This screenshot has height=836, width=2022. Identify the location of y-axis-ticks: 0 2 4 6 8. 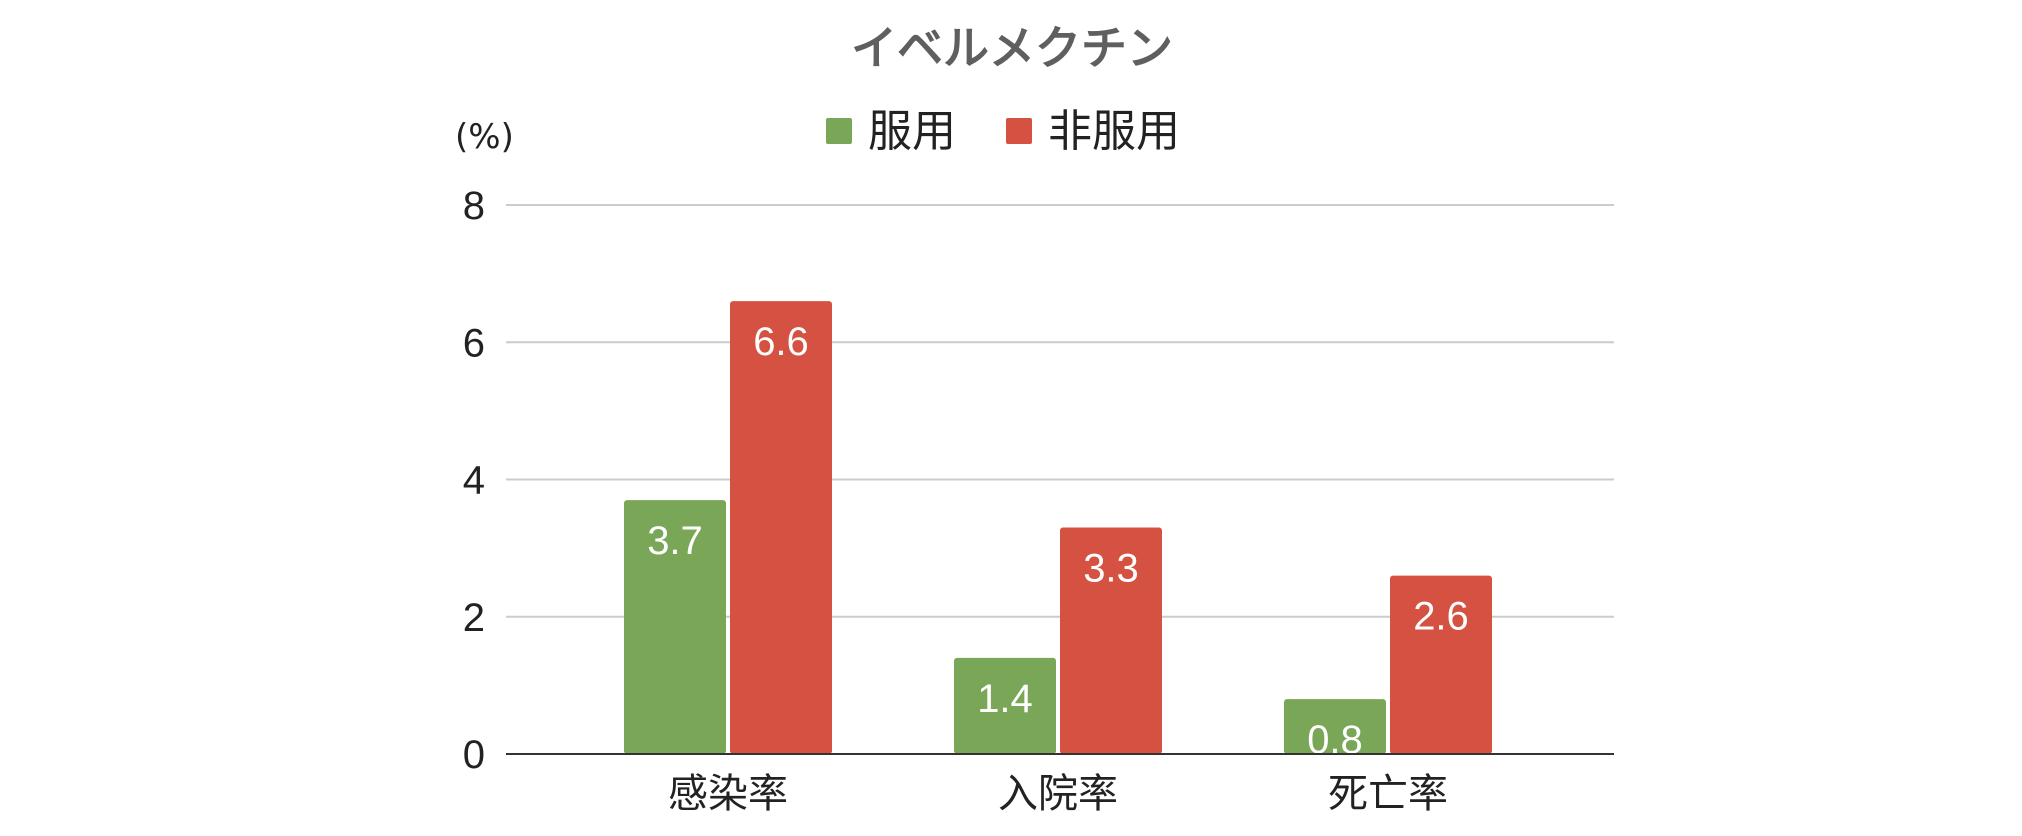
(474, 480).